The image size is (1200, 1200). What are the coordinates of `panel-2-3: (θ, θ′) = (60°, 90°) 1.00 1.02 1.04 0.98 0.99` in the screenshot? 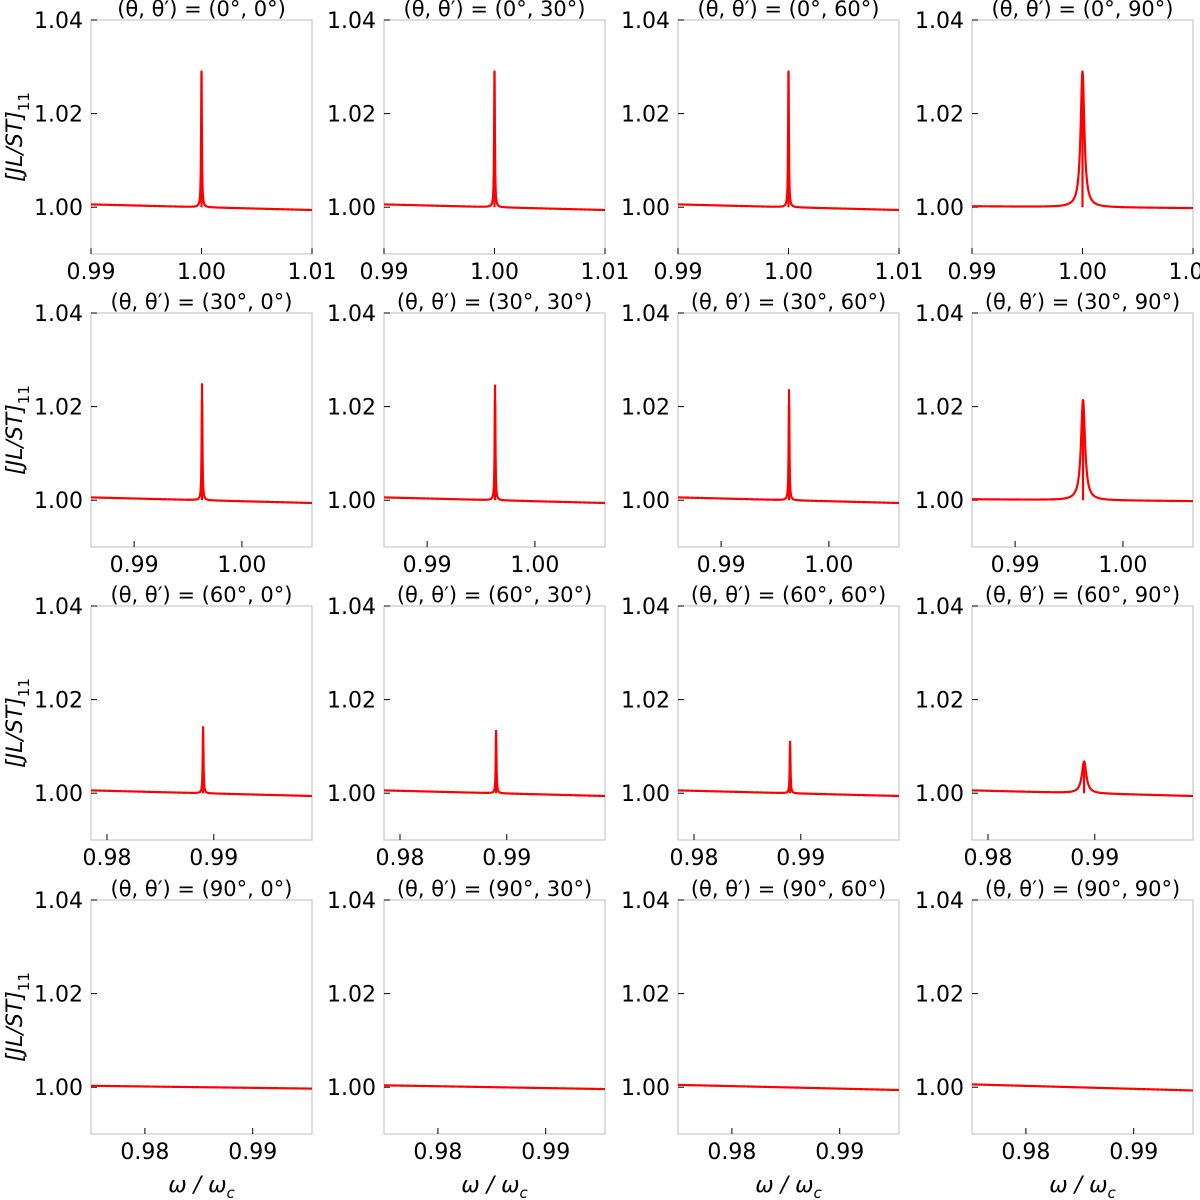 It's located at (1054, 727).